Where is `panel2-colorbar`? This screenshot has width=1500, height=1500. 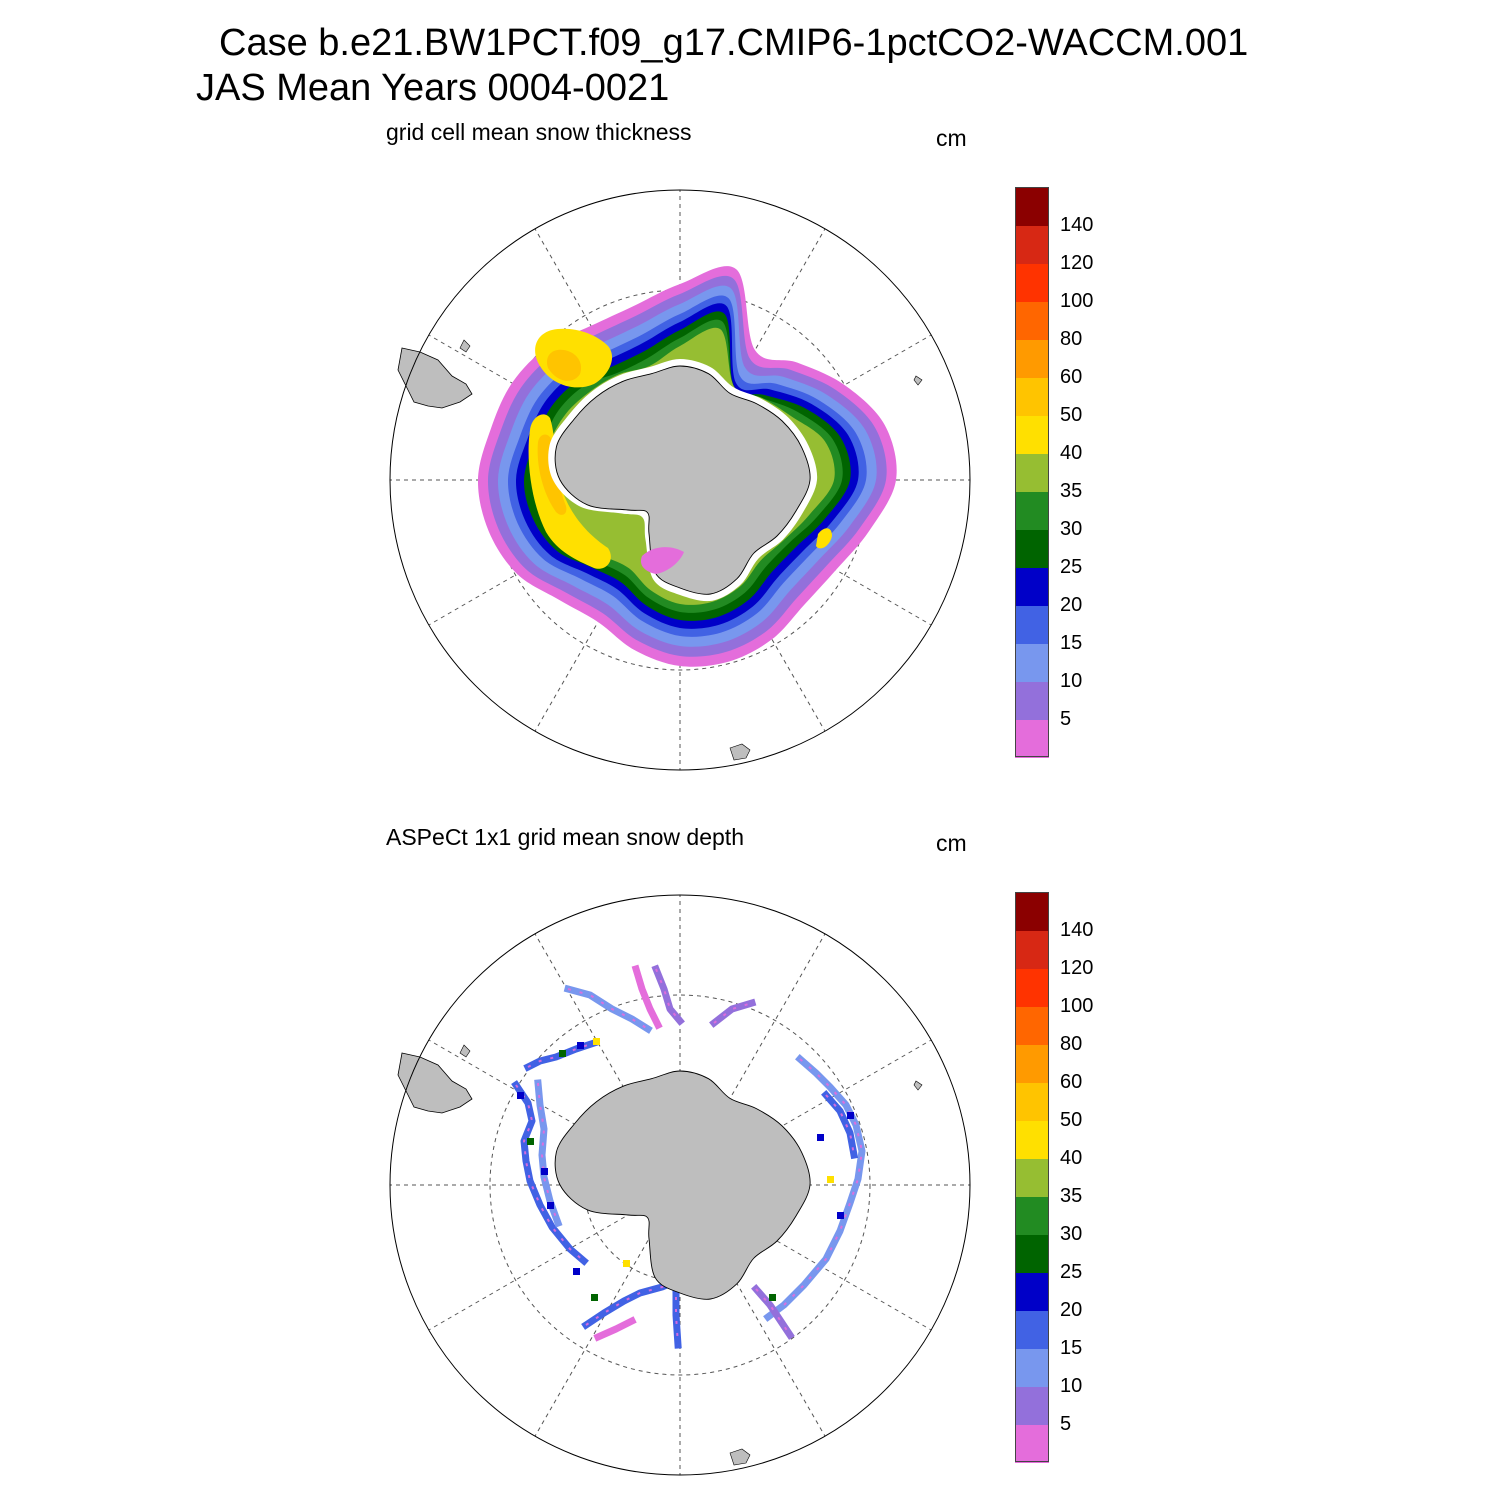 panel2-colorbar is located at coordinates (1032, 1177).